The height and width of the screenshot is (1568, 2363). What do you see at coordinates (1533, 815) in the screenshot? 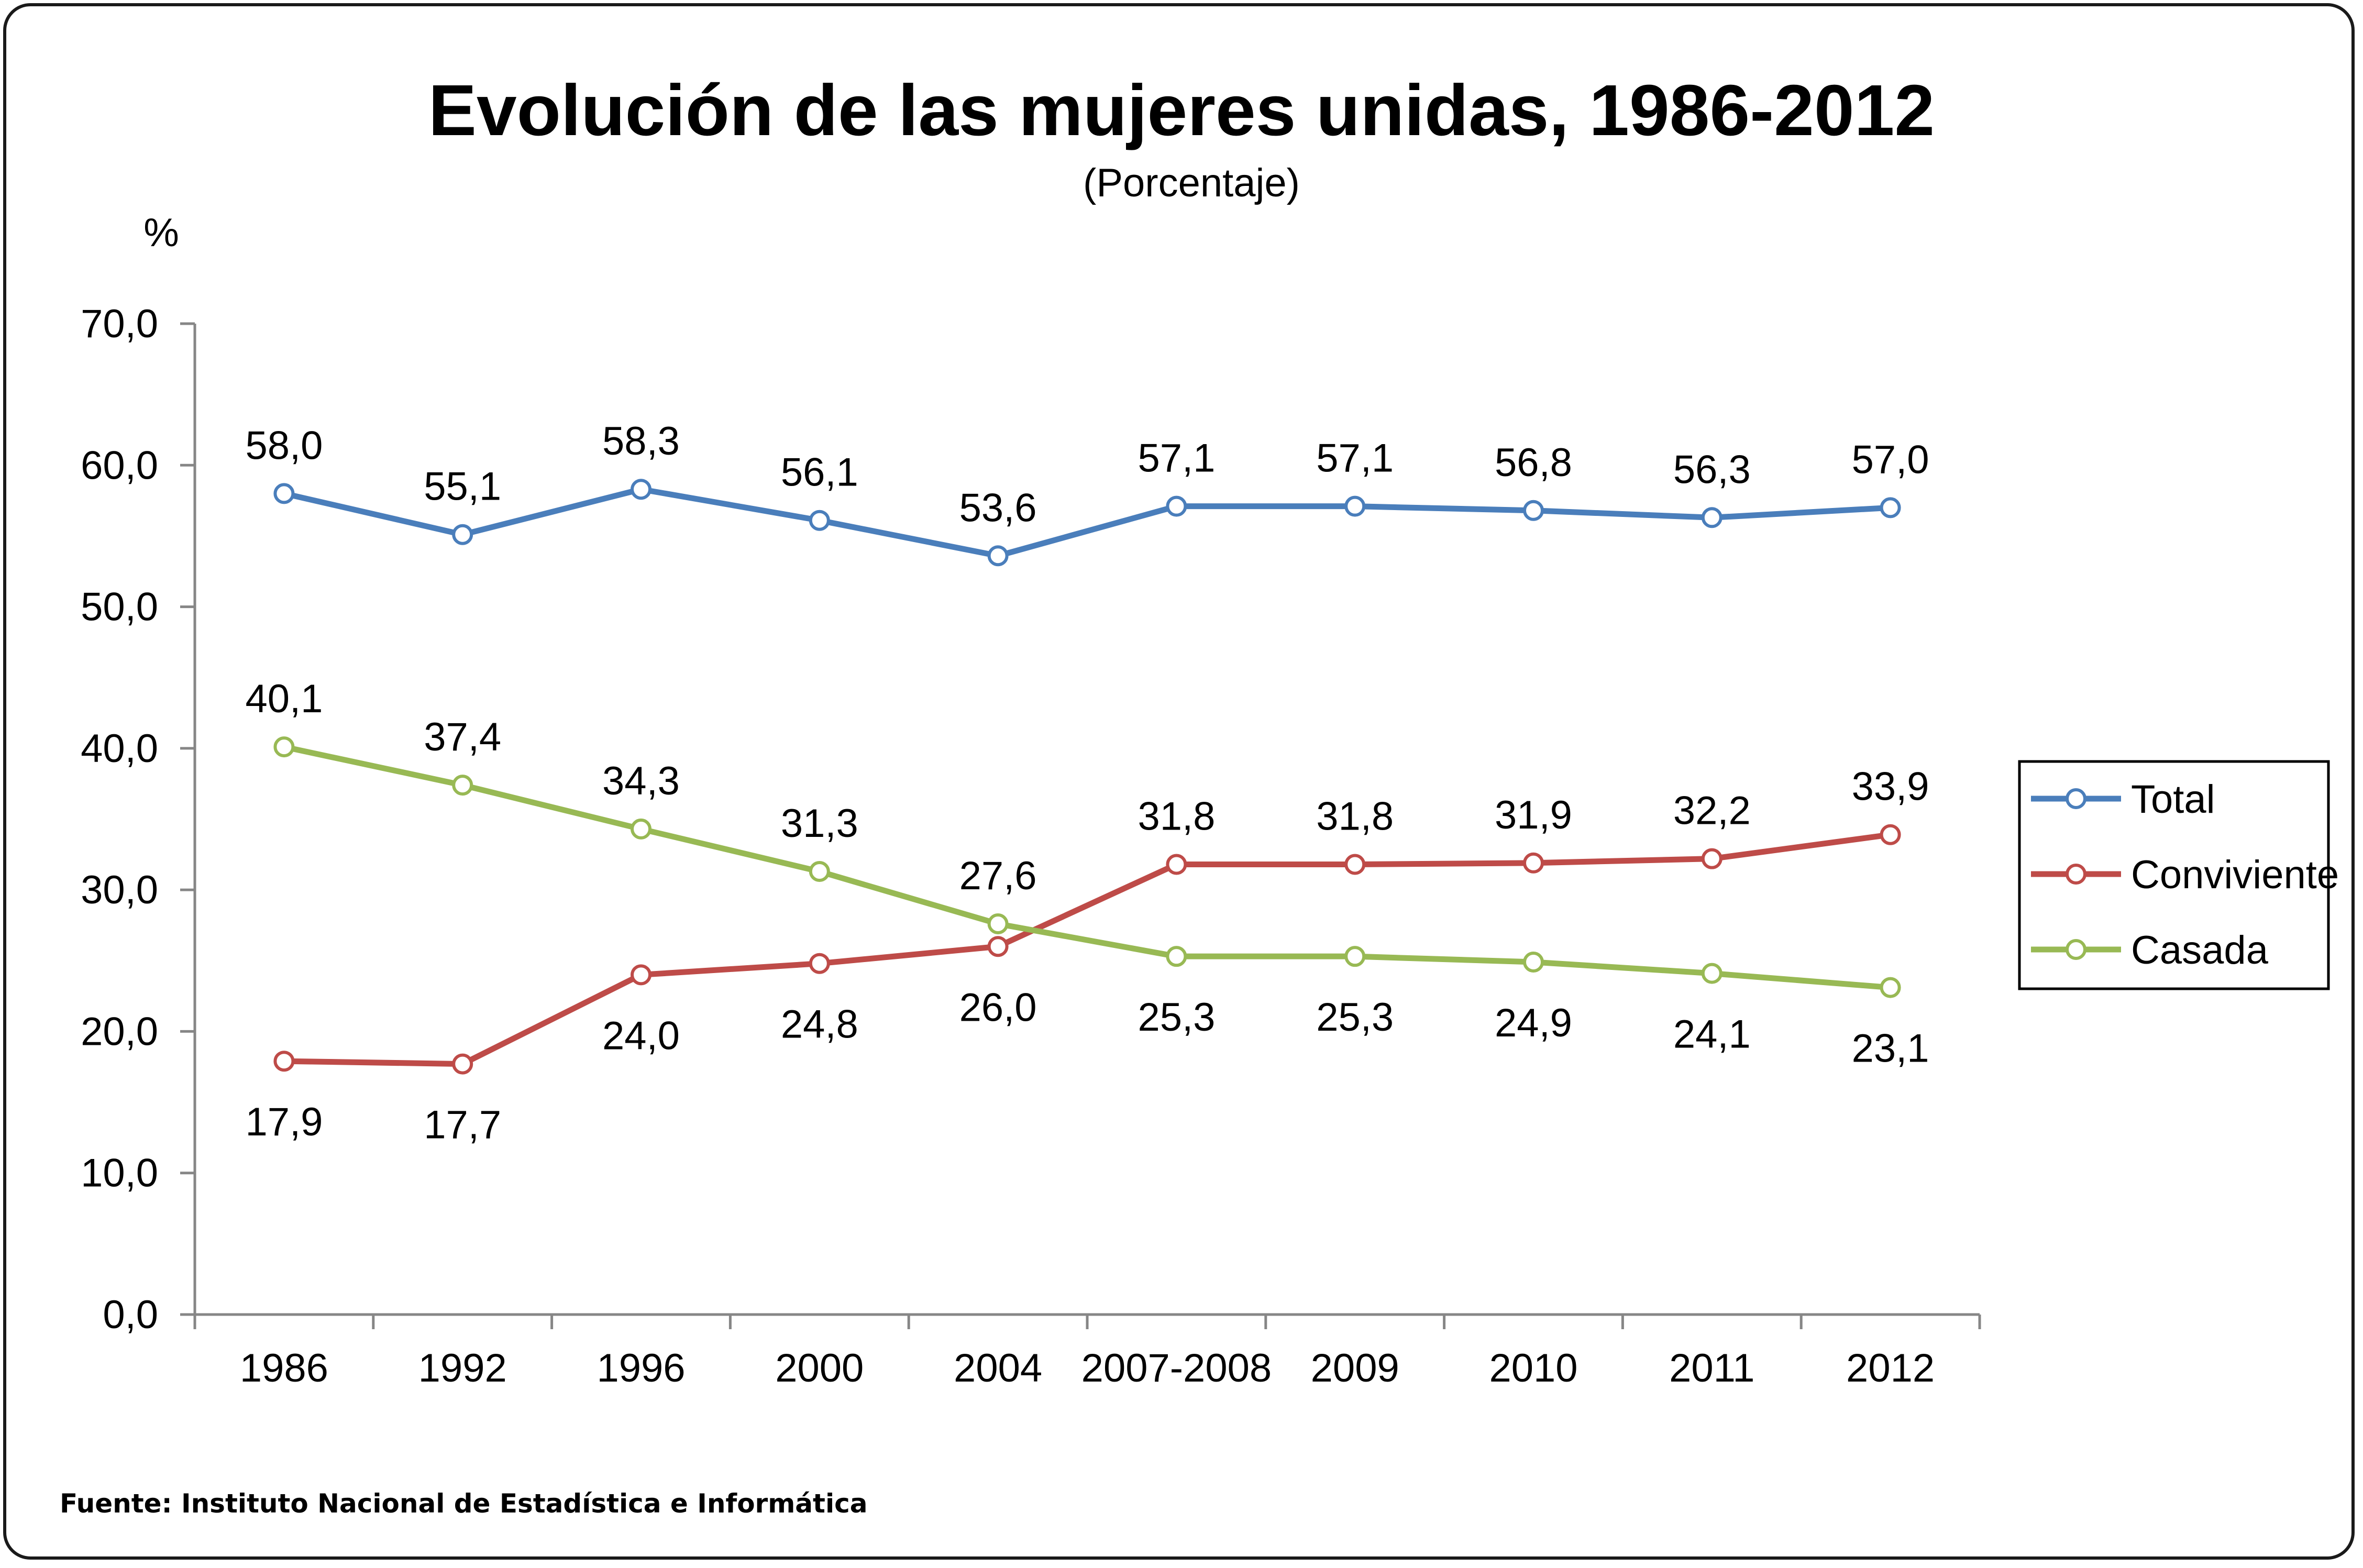
I see `data-label-conviviente: 31,9` at bounding box center [1533, 815].